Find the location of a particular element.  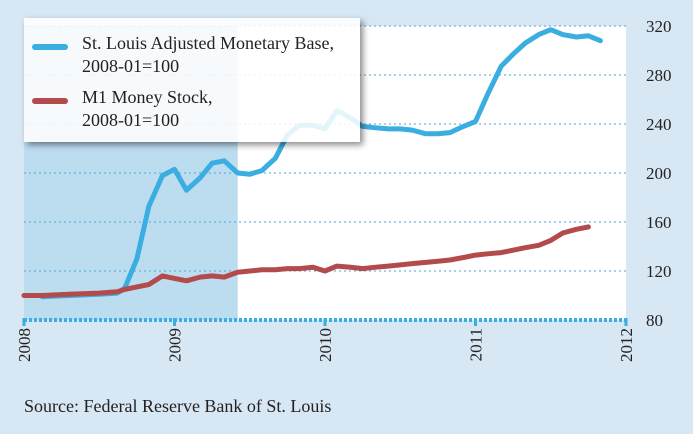

x-tick-label: 2010 is located at coordinates (325, 345).